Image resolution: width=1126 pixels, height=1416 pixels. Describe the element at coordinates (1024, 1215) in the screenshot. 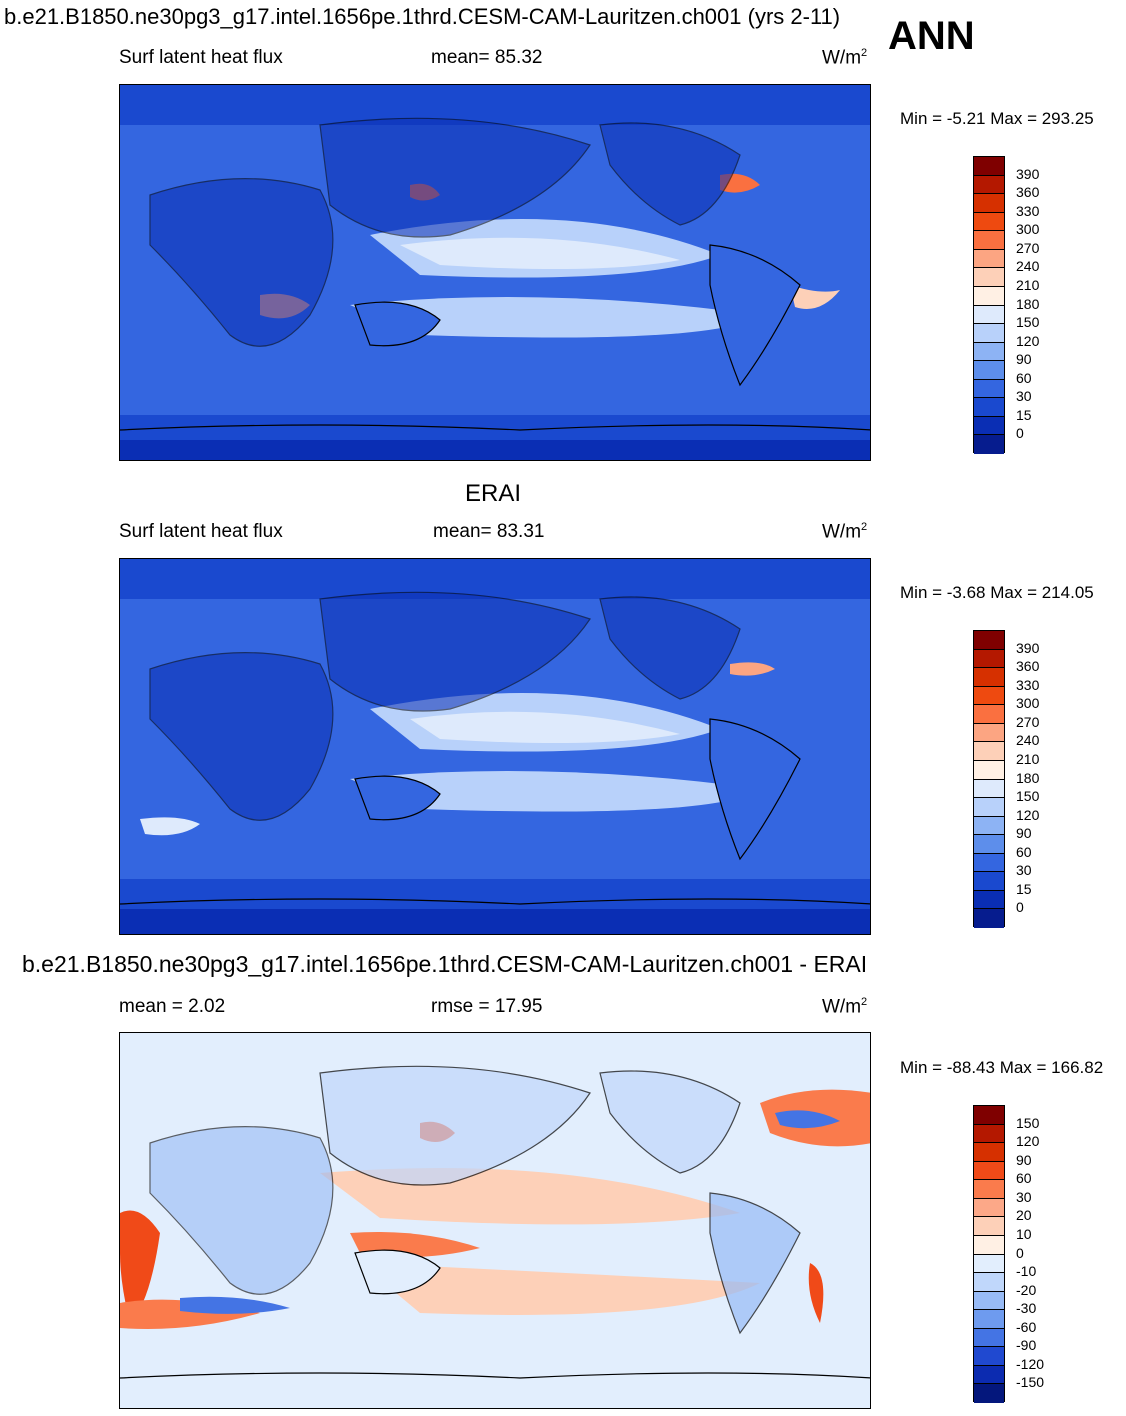

I see `colorbar-label: 20` at that location.